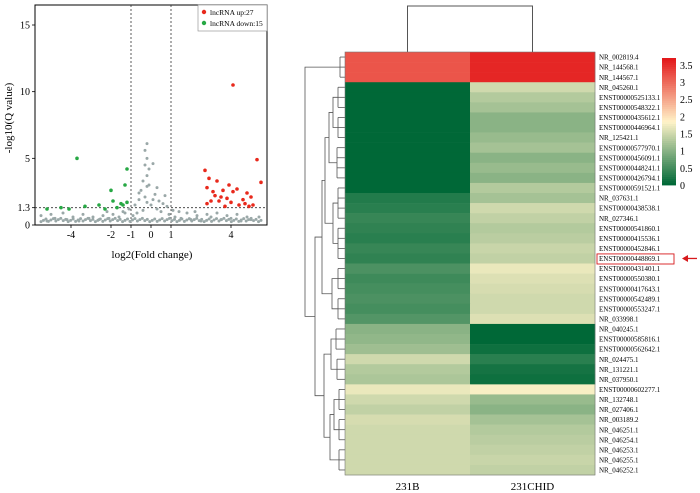 The image size is (700, 493). What do you see at coordinates (619, 88) in the screenshot?
I see `row-label: NR_045260.1` at bounding box center [619, 88].